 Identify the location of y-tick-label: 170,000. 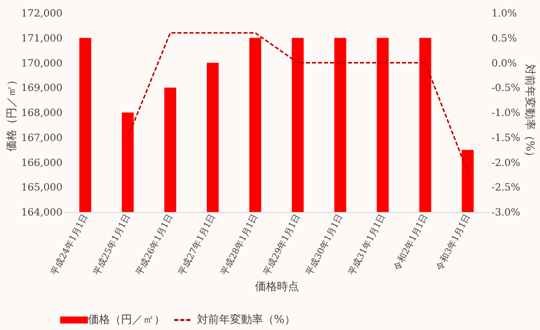
(41, 64).